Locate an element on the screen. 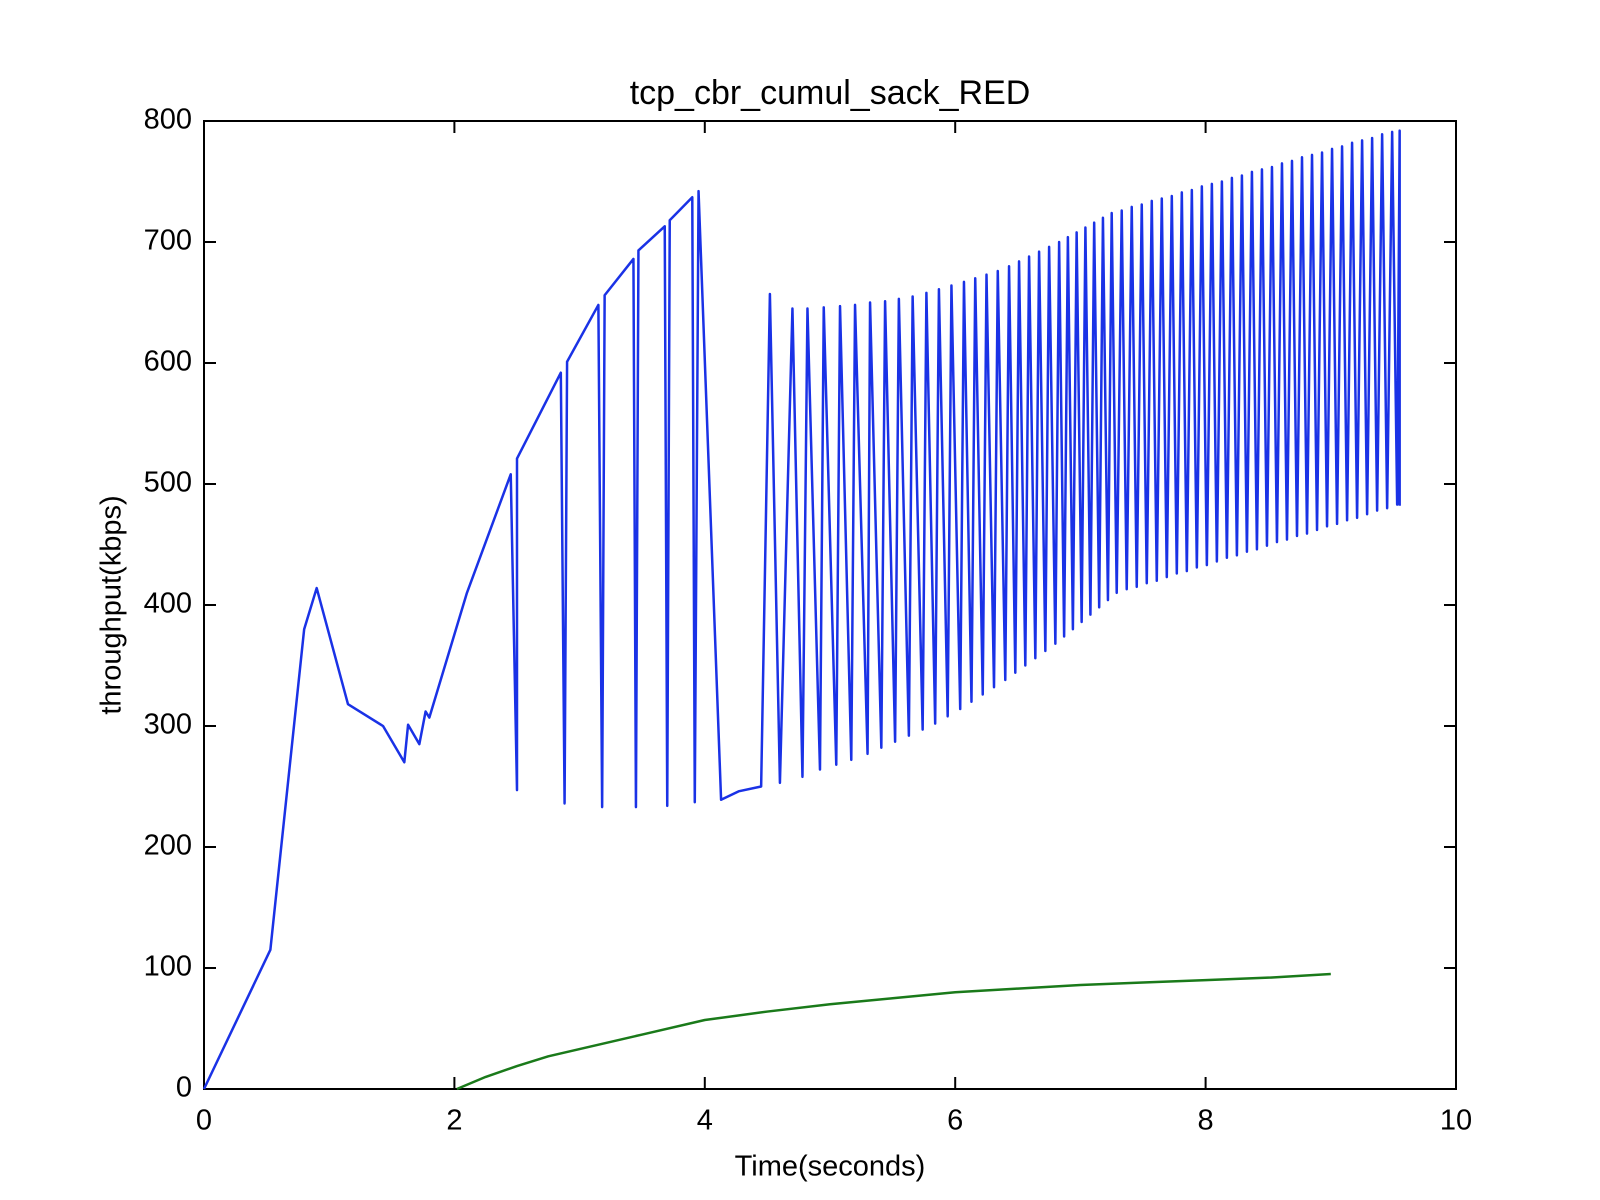 The width and height of the screenshot is (1600, 1200). y-tick-label: 300 is located at coordinates (168, 725).